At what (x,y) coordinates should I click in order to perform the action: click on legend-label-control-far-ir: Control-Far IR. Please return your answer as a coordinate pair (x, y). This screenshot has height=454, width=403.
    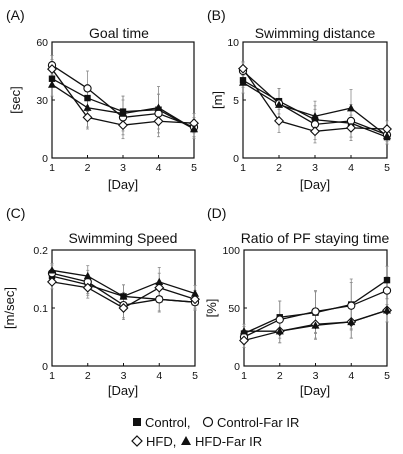
    Looking at the image, I should click on (258, 422).